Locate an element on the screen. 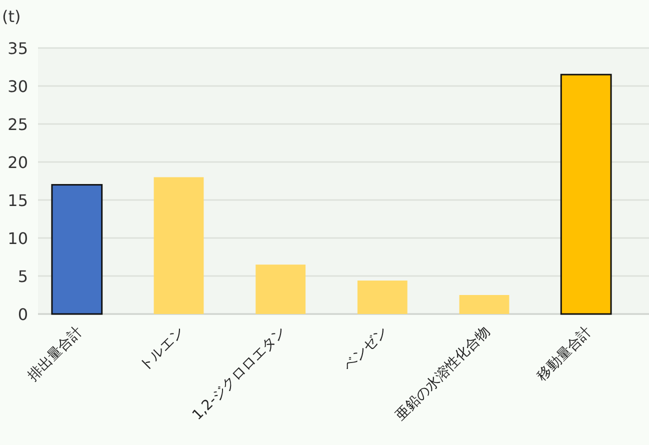  y-tick-label: 20 is located at coordinates (18, 162).